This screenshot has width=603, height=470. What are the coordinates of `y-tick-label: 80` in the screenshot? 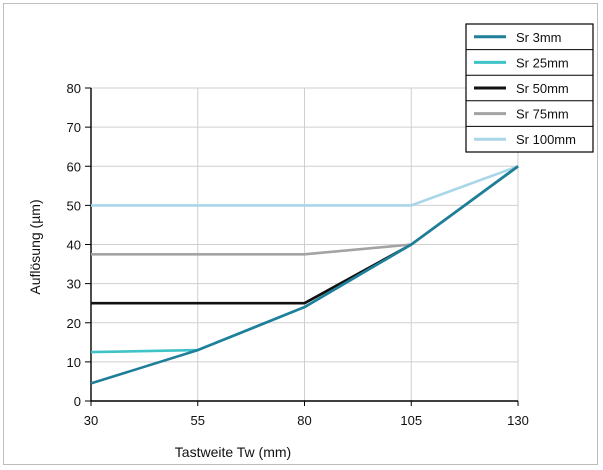 It's located at (74, 88).